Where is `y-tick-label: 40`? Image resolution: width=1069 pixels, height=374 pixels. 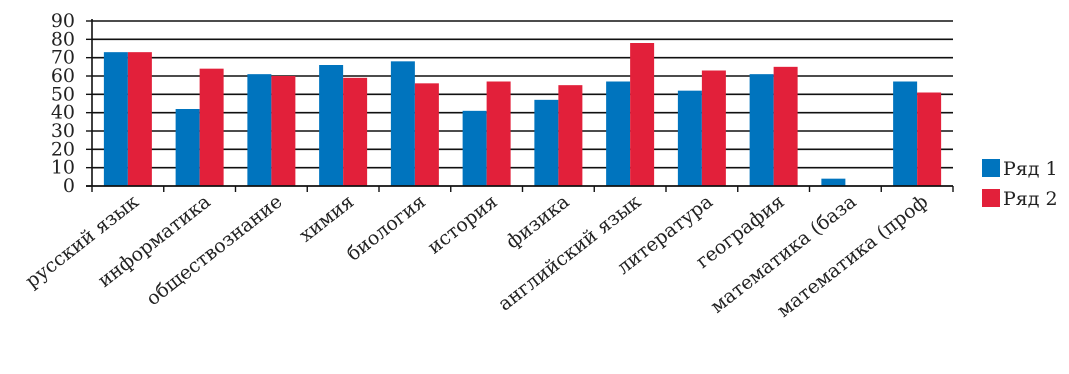
y-tick-label: 40 is located at coordinates (63, 113).